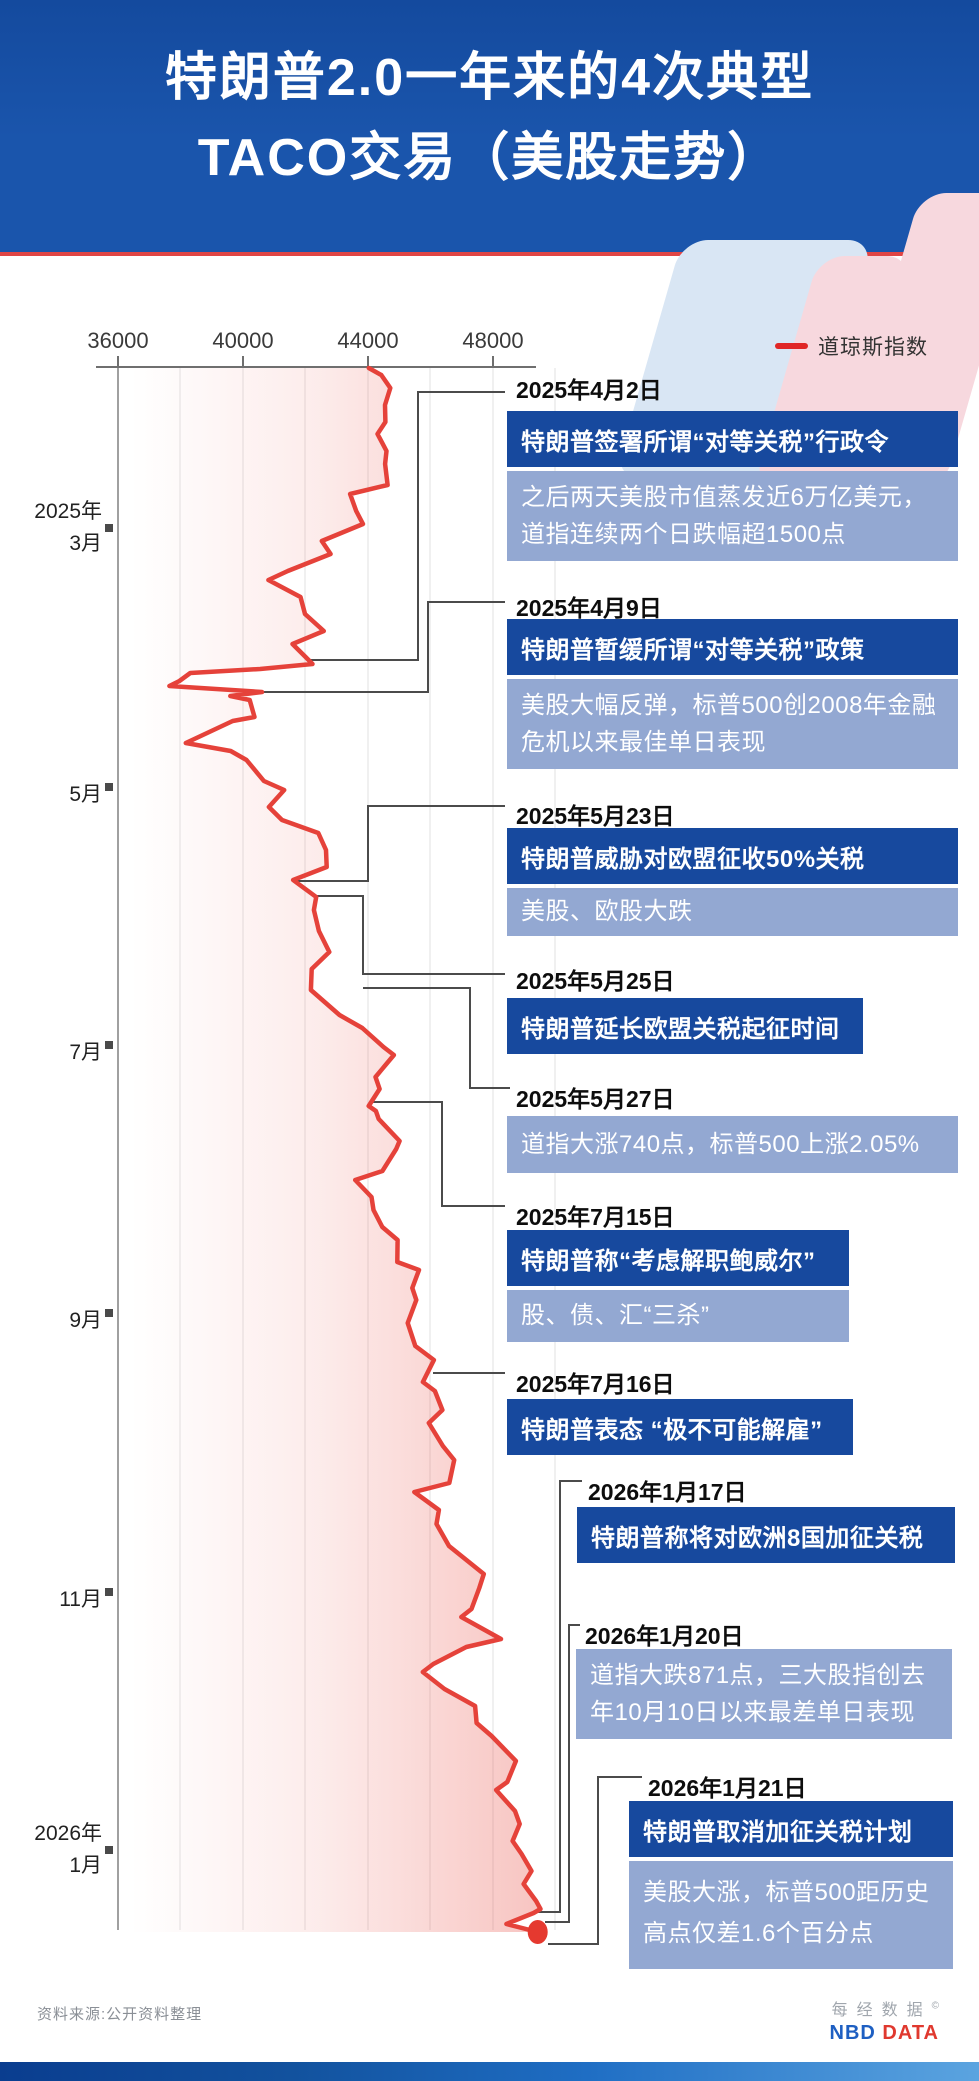 This screenshot has width=979, height=2081. What do you see at coordinates (589, 608) in the screenshot?
I see `event-date: 2025年4月9日` at bounding box center [589, 608].